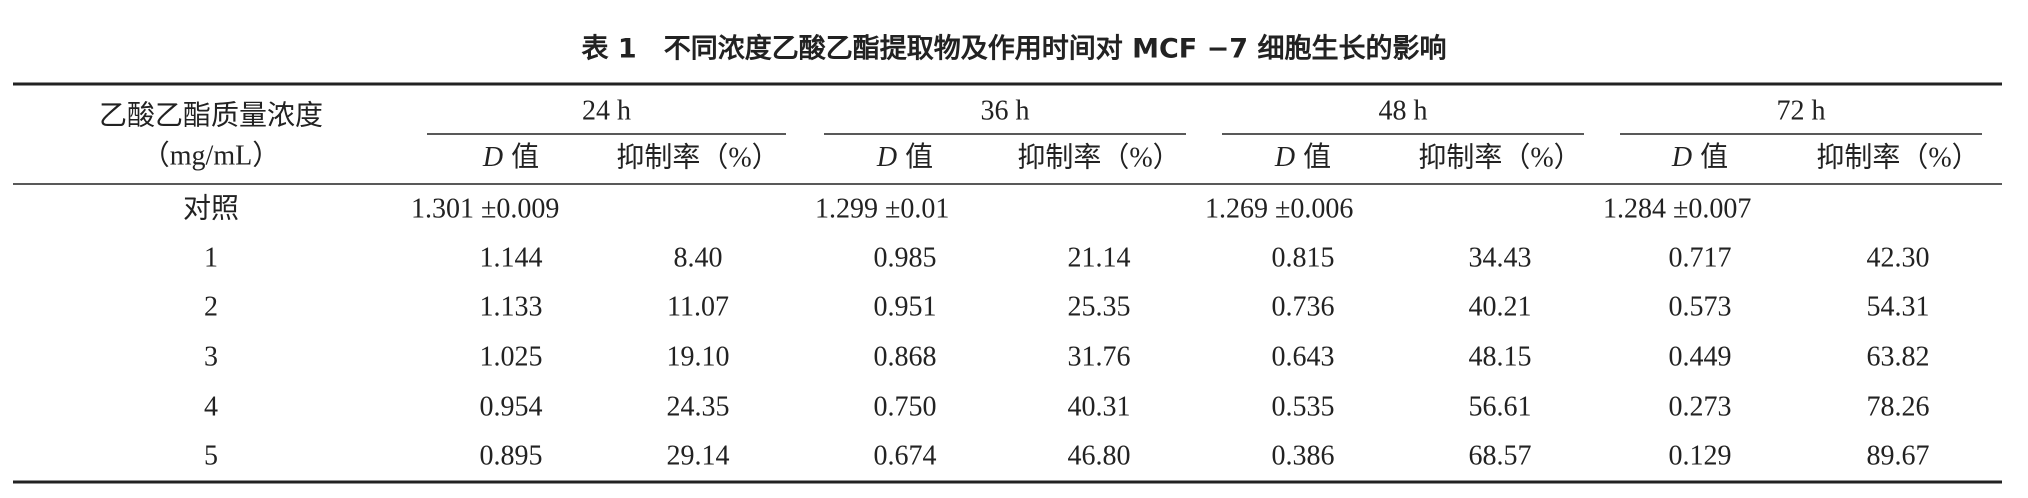 The height and width of the screenshot is (498, 2028). What do you see at coordinates (211, 208) in the screenshot?
I see `control-label: 对照` at bounding box center [211, 208].